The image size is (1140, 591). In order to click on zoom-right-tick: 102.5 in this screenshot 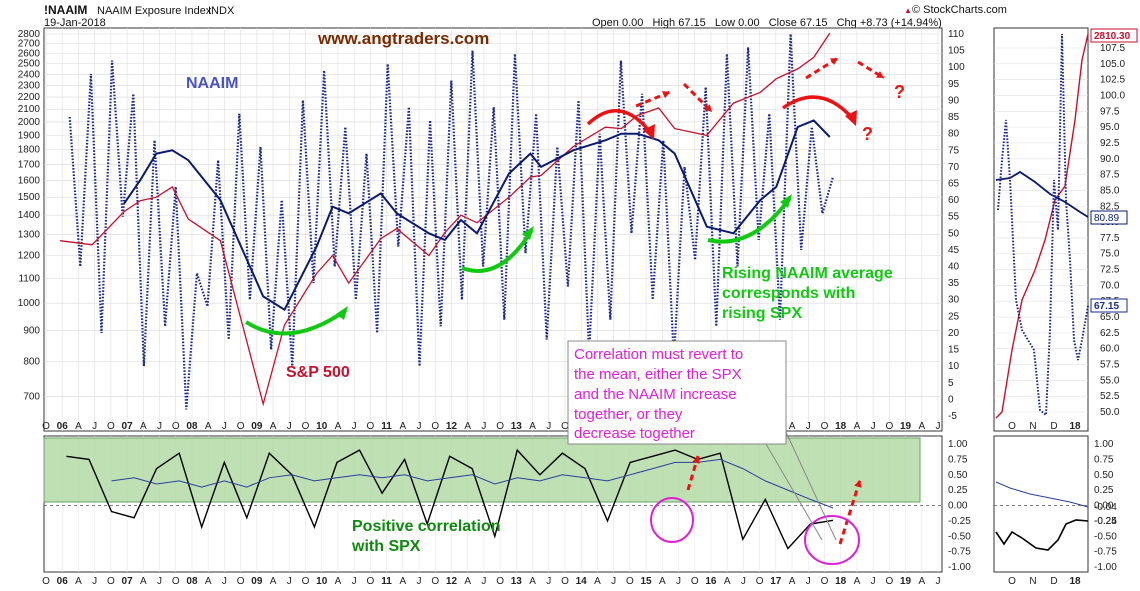, I will do `click(1112, 80)`.